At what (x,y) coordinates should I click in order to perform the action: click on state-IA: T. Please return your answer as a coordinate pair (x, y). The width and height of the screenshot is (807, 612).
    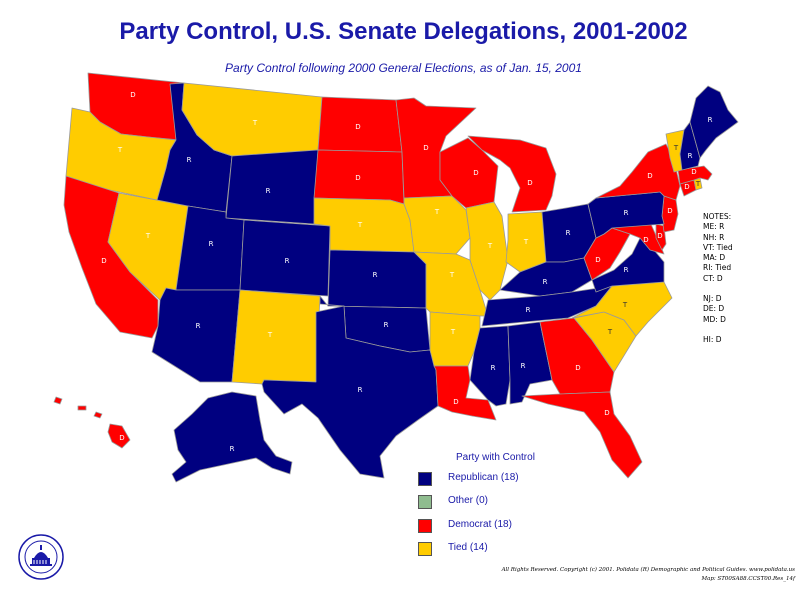
    Looking at the image, I should click on (437, 225).